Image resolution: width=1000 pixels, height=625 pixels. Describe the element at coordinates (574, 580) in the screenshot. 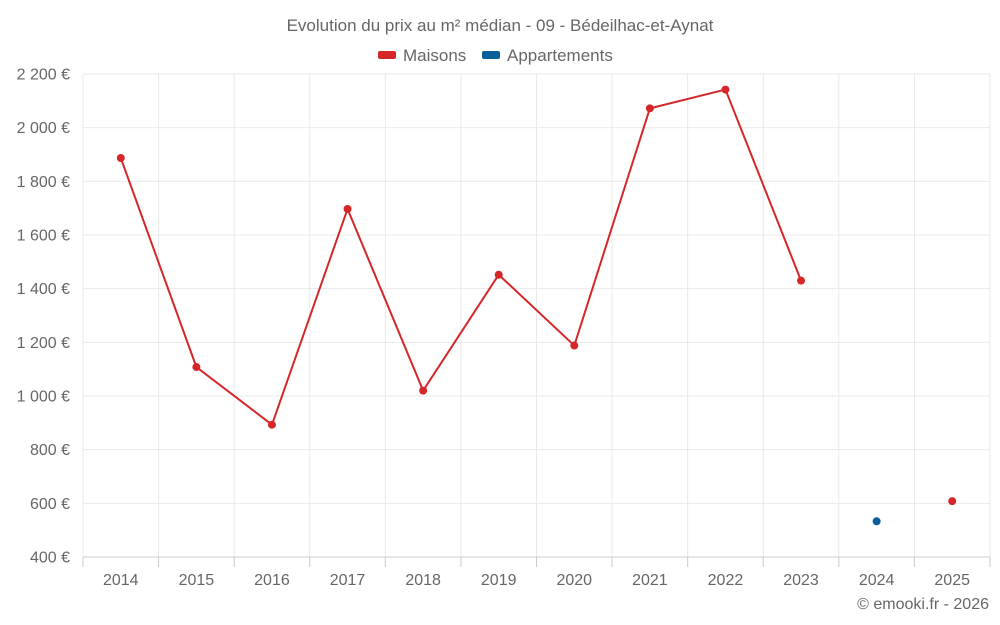

I see `x-tick-label: 2020` at that location.